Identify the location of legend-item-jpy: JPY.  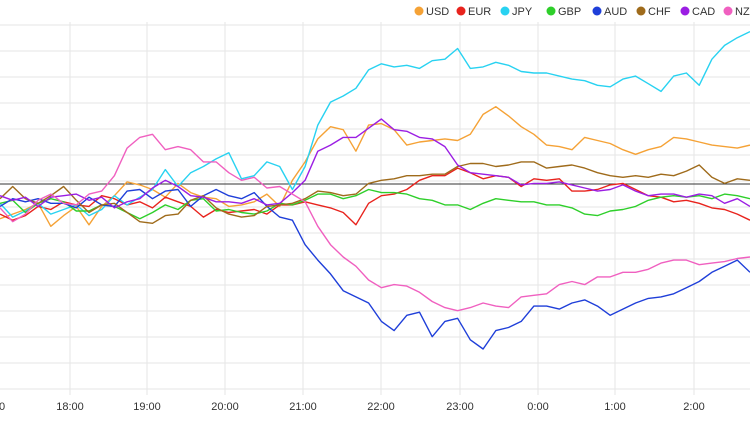
(516, 12).